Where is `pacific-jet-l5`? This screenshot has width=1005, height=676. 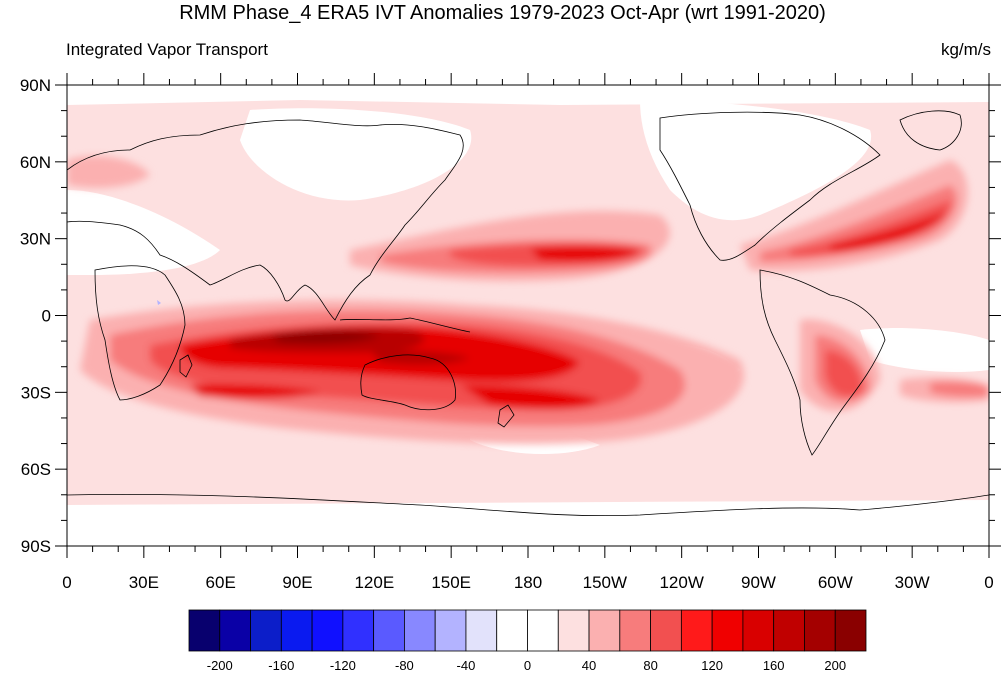
pacific-jet-l5 is located at coordinates (585, 254).